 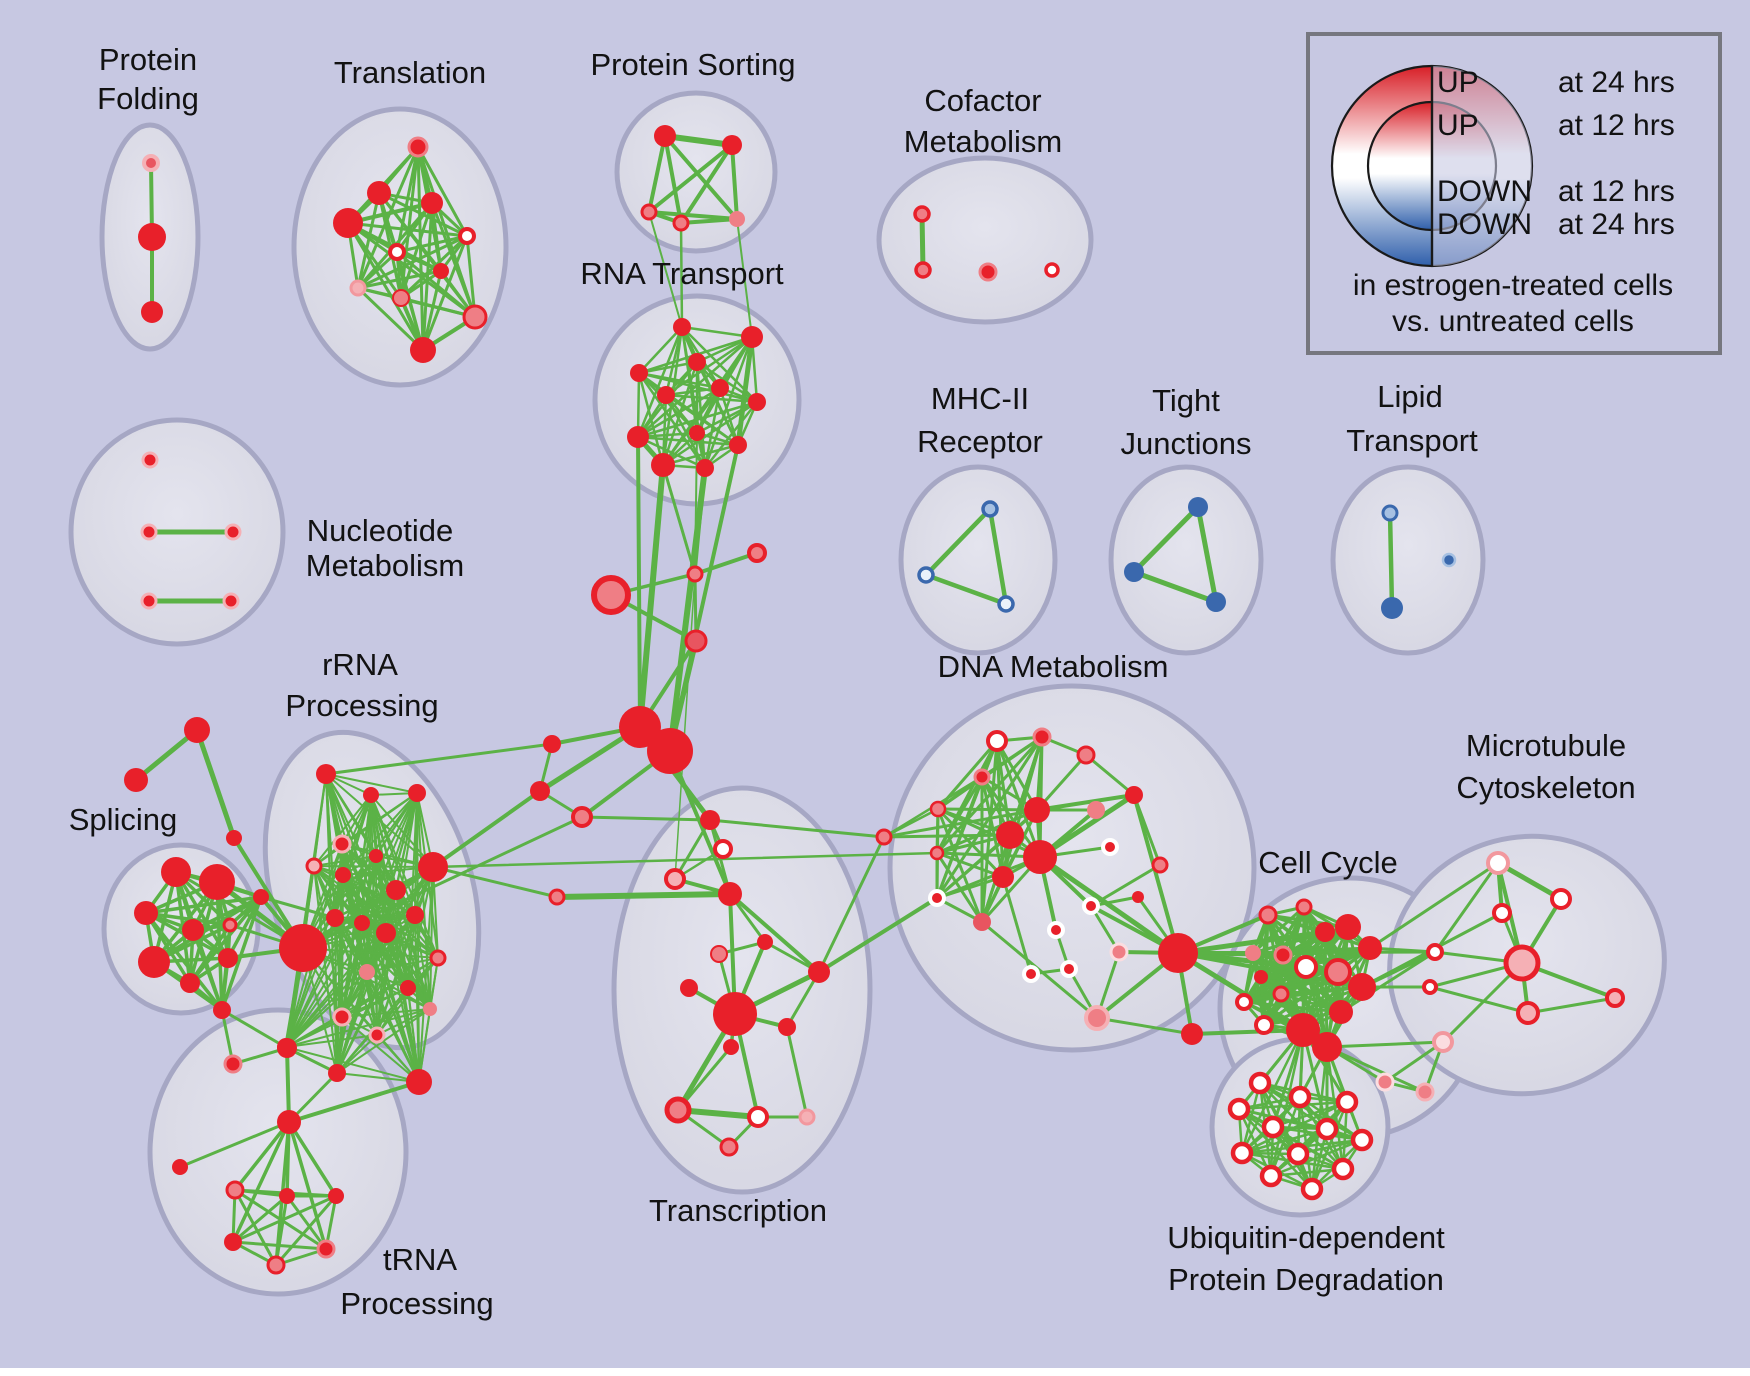 What do you see at coordinates (1186, 443) in the screenshot?
I see `cluster-label: Junctions` at bounding box center [1186, 443].